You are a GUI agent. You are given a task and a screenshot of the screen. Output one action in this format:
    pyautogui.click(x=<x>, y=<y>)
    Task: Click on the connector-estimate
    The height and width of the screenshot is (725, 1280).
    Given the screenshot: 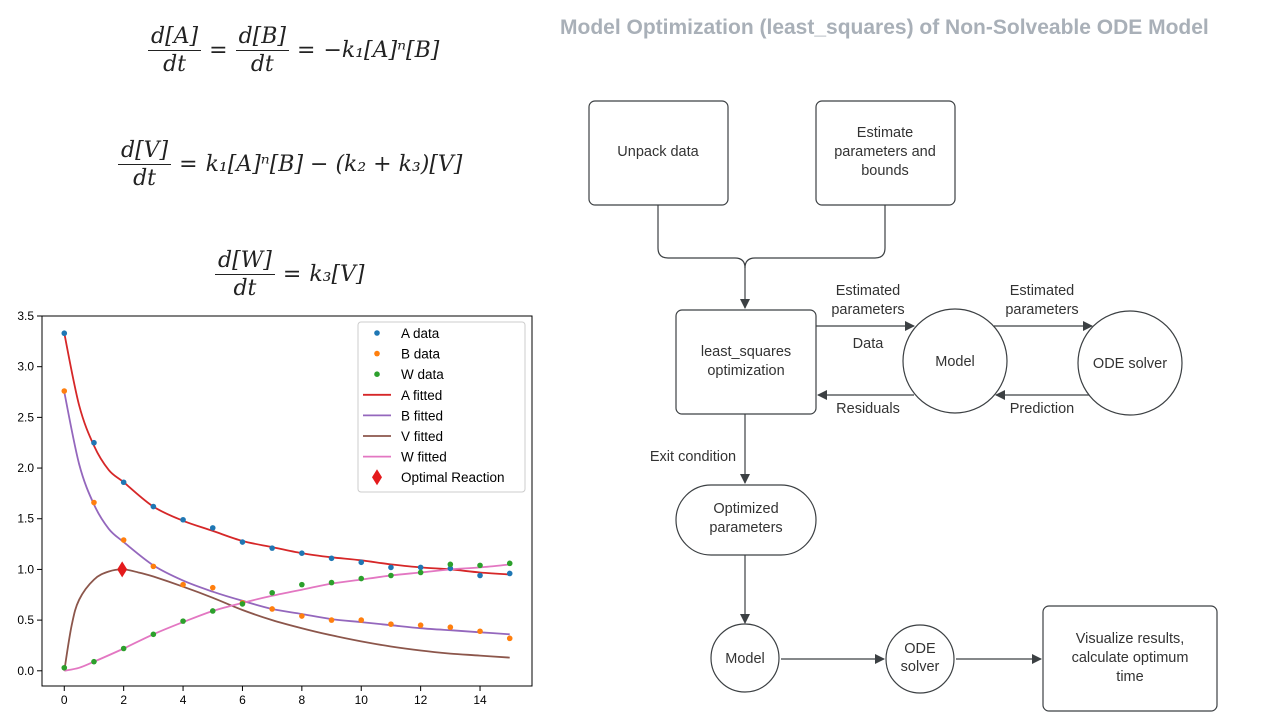 What is the action you would take?
    pyautogui.click(x=815, y=237)
    